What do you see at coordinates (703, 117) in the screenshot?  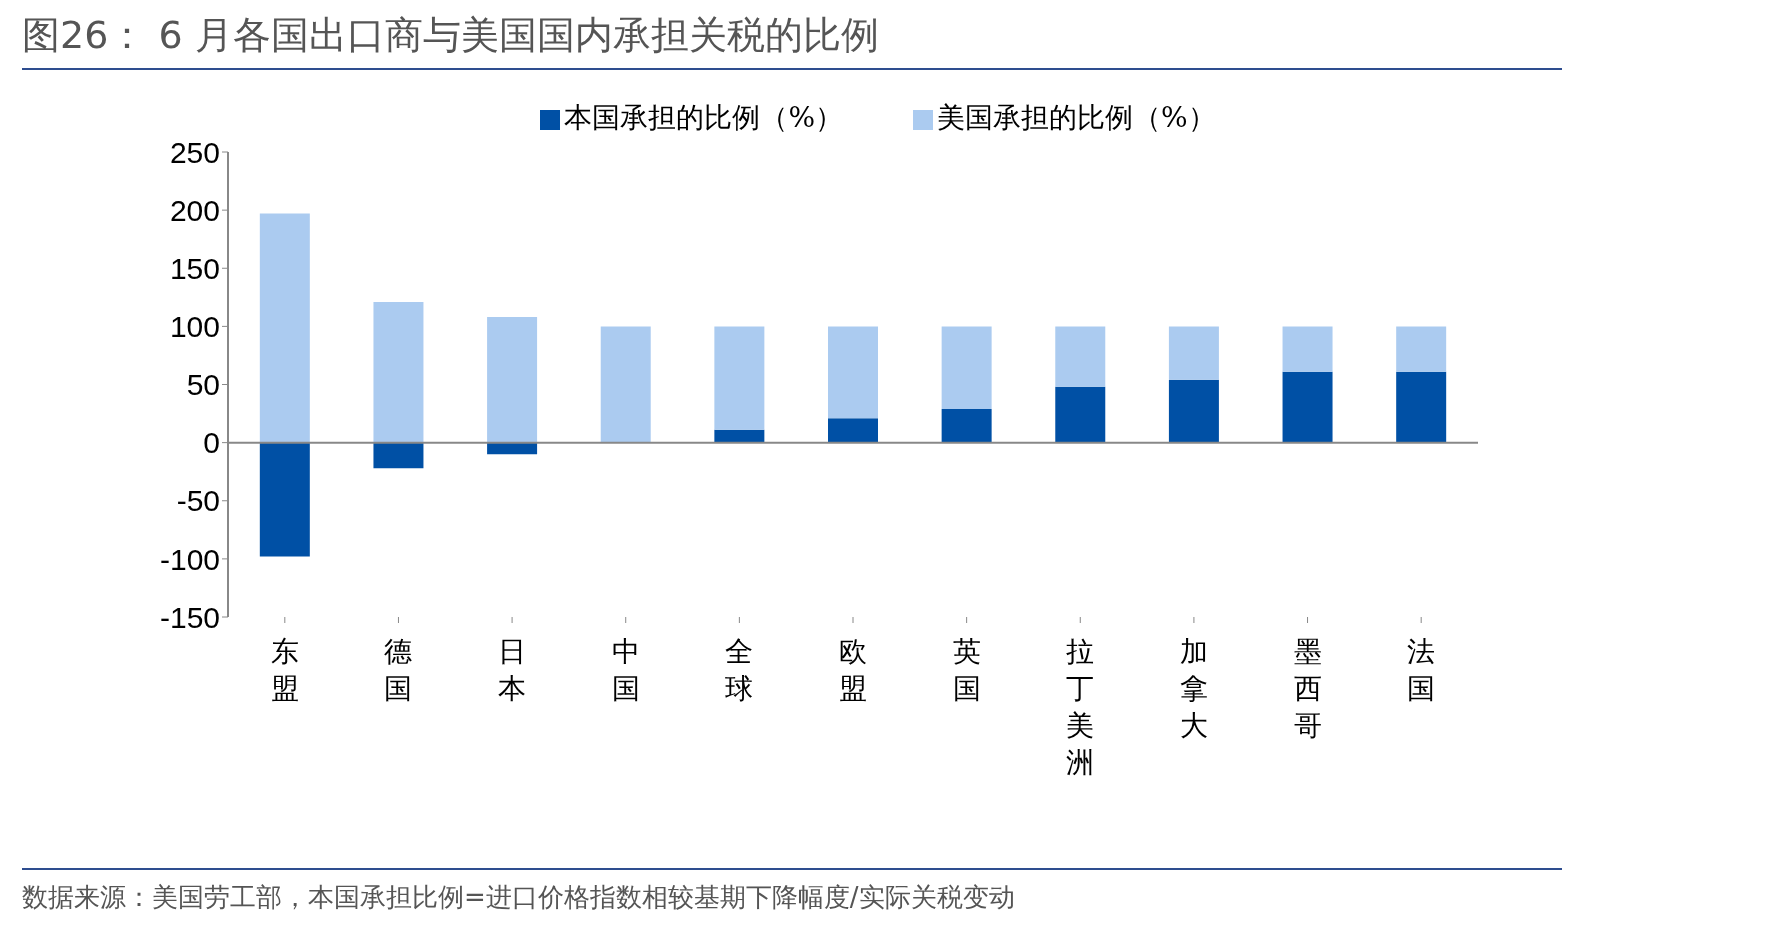 I see `legend-label: 本国承担的比例（%）` at bounding box center [703, 117].